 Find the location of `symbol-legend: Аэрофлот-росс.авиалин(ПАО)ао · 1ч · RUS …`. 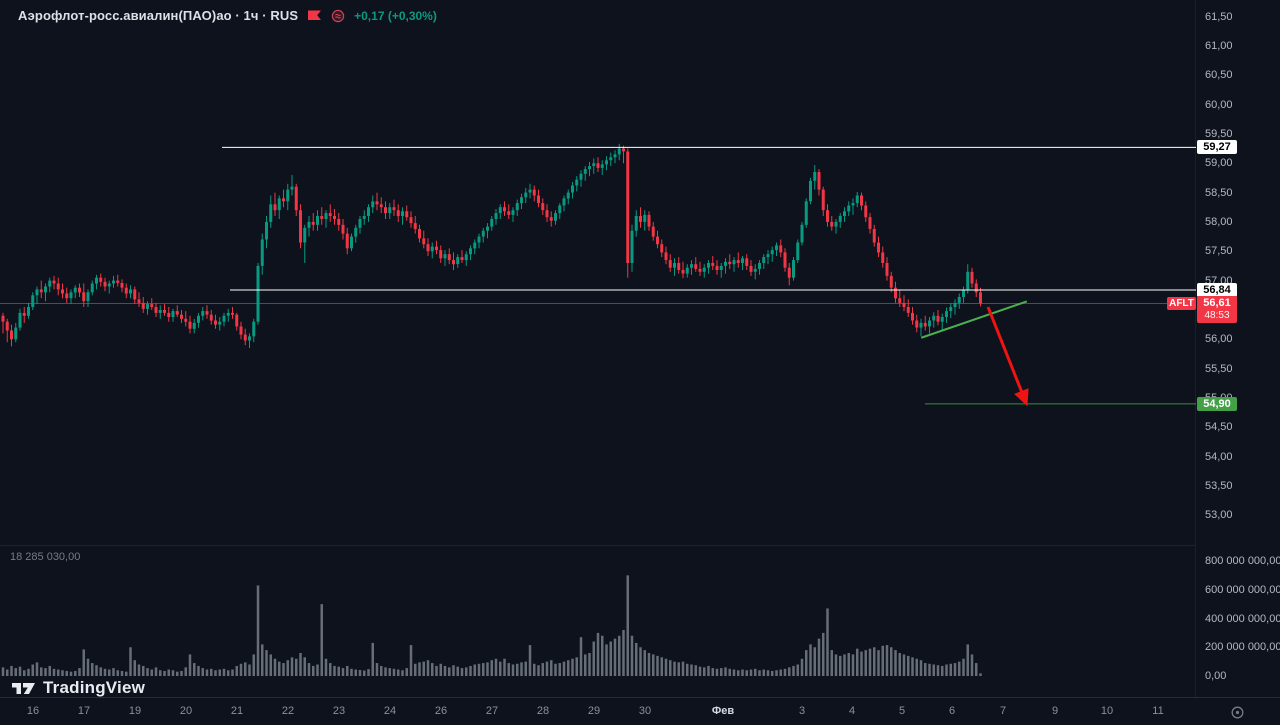

symbol-legend: Аэрофлот-росс.авиалин(ПАО)ао · 1ч · RUS … is located at coordinates (227, 15).